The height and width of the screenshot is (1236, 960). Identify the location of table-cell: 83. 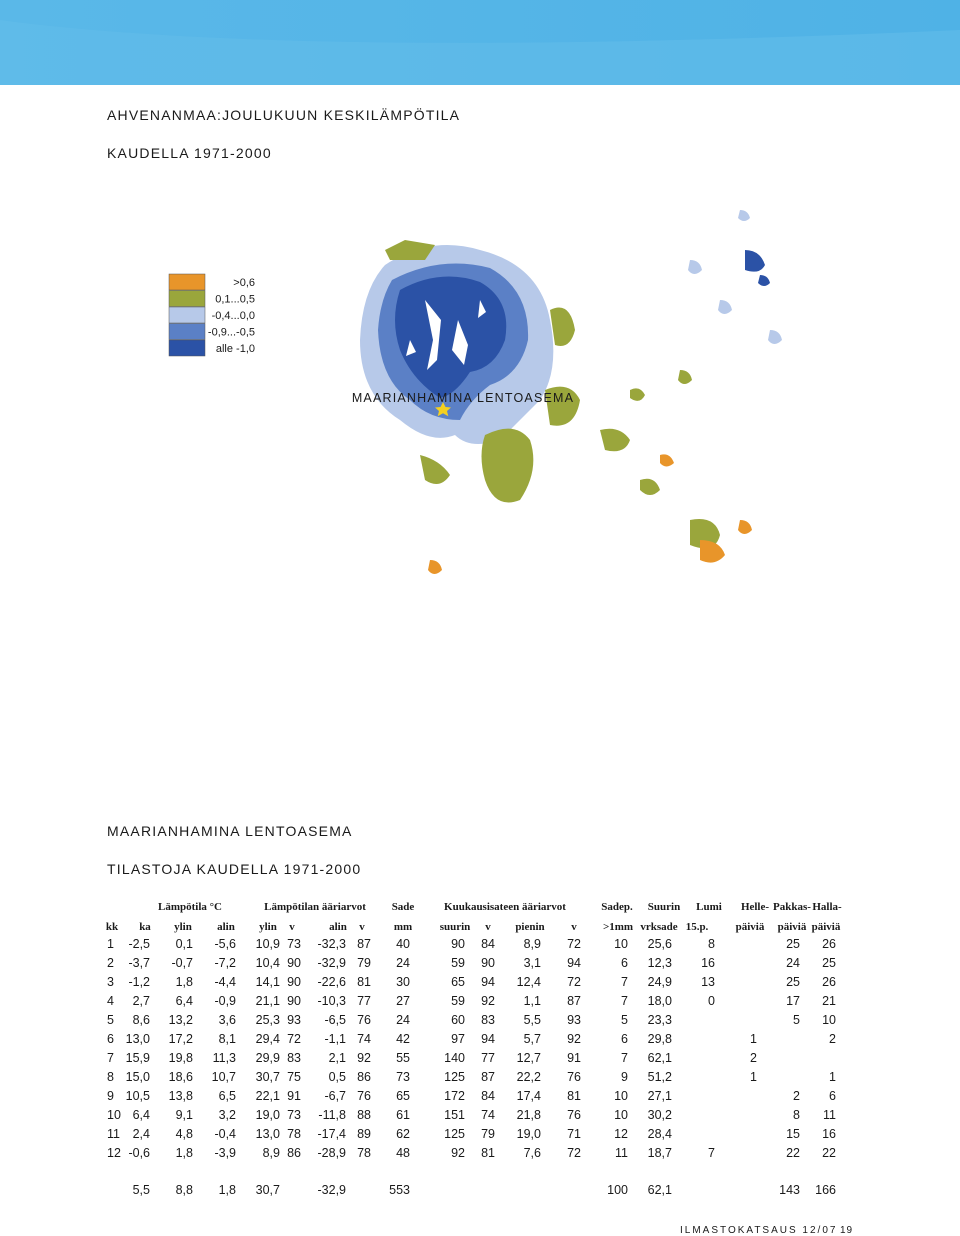
(488, 1020).